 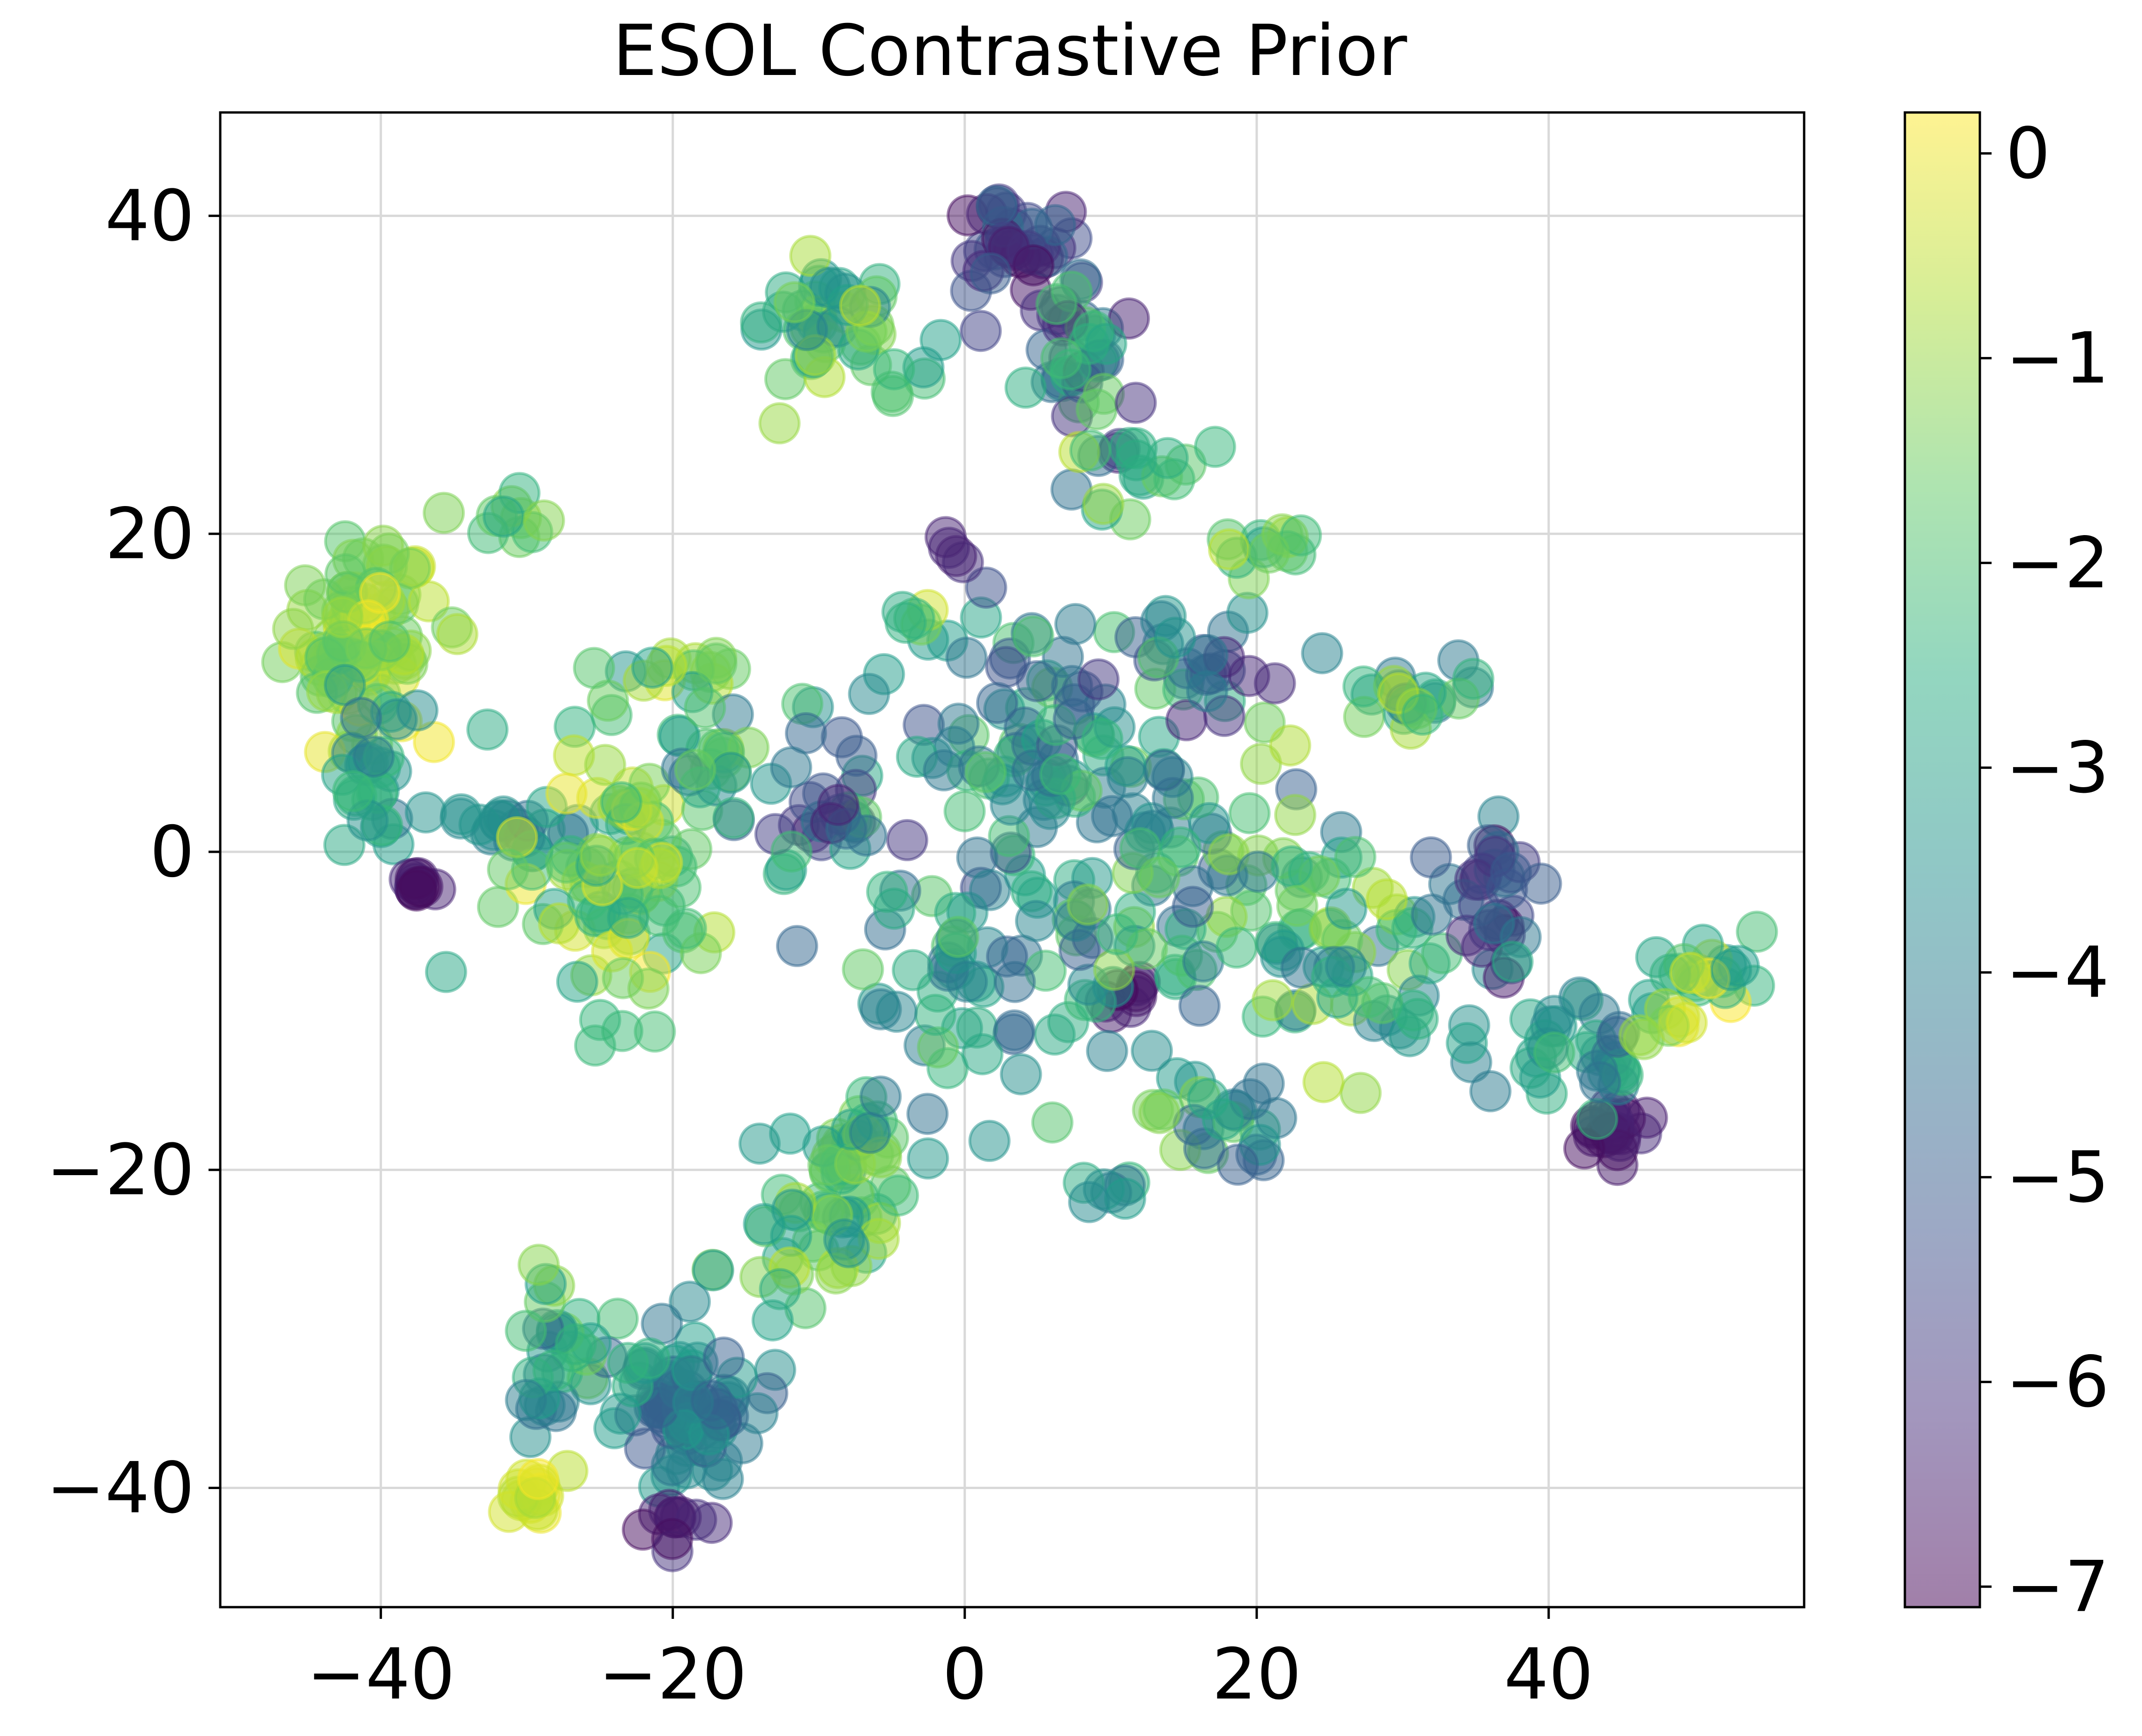 I want to click on x-tick-label: 20, so click(x=1256, y=1675).